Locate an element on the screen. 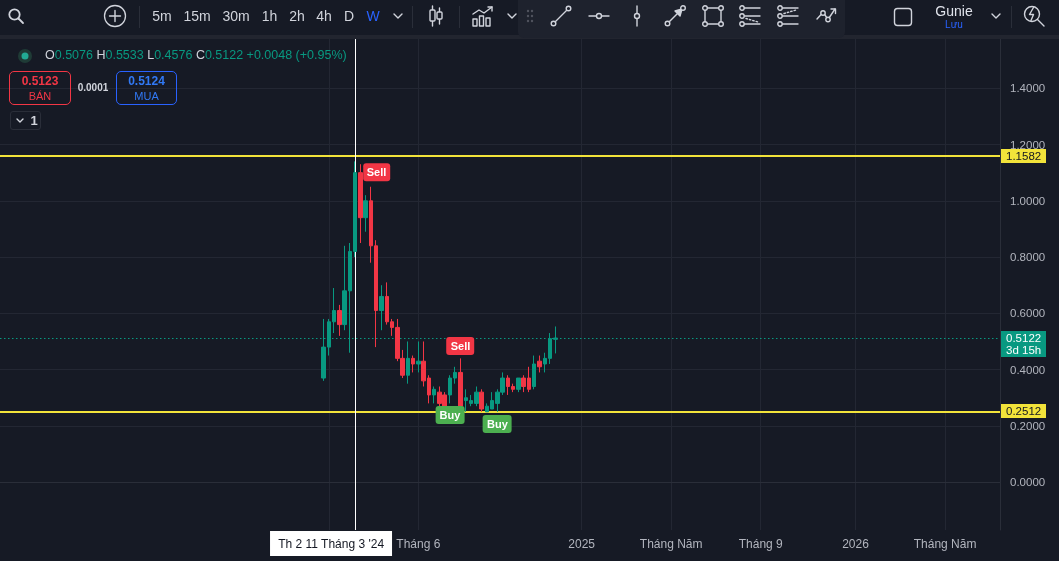  annotation: 1 is located at coordinates (34, 120).